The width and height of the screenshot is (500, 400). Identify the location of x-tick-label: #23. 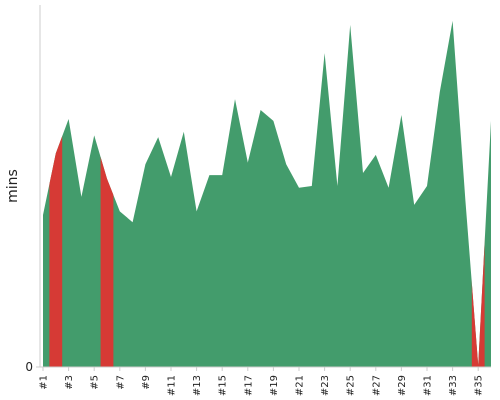
(325, 385).